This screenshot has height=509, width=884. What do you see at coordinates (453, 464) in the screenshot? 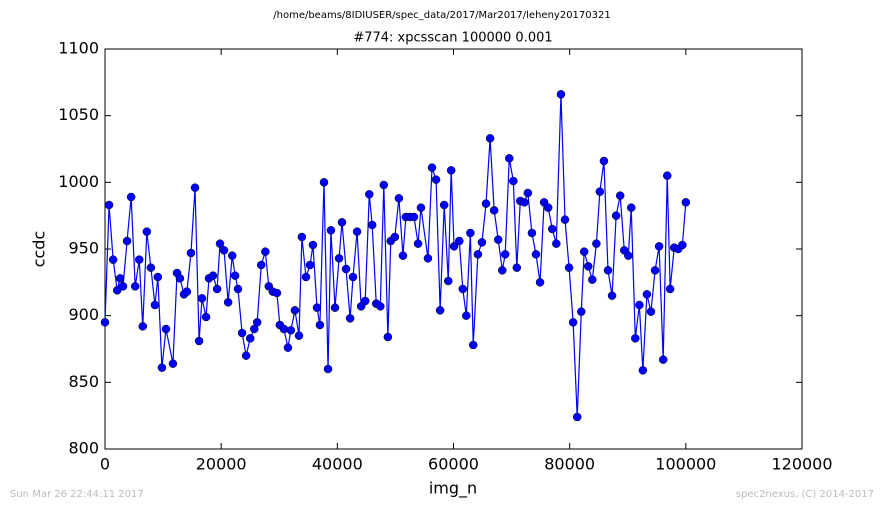
I see `x-tick-label: 60000` at bounding box center [453, 464].